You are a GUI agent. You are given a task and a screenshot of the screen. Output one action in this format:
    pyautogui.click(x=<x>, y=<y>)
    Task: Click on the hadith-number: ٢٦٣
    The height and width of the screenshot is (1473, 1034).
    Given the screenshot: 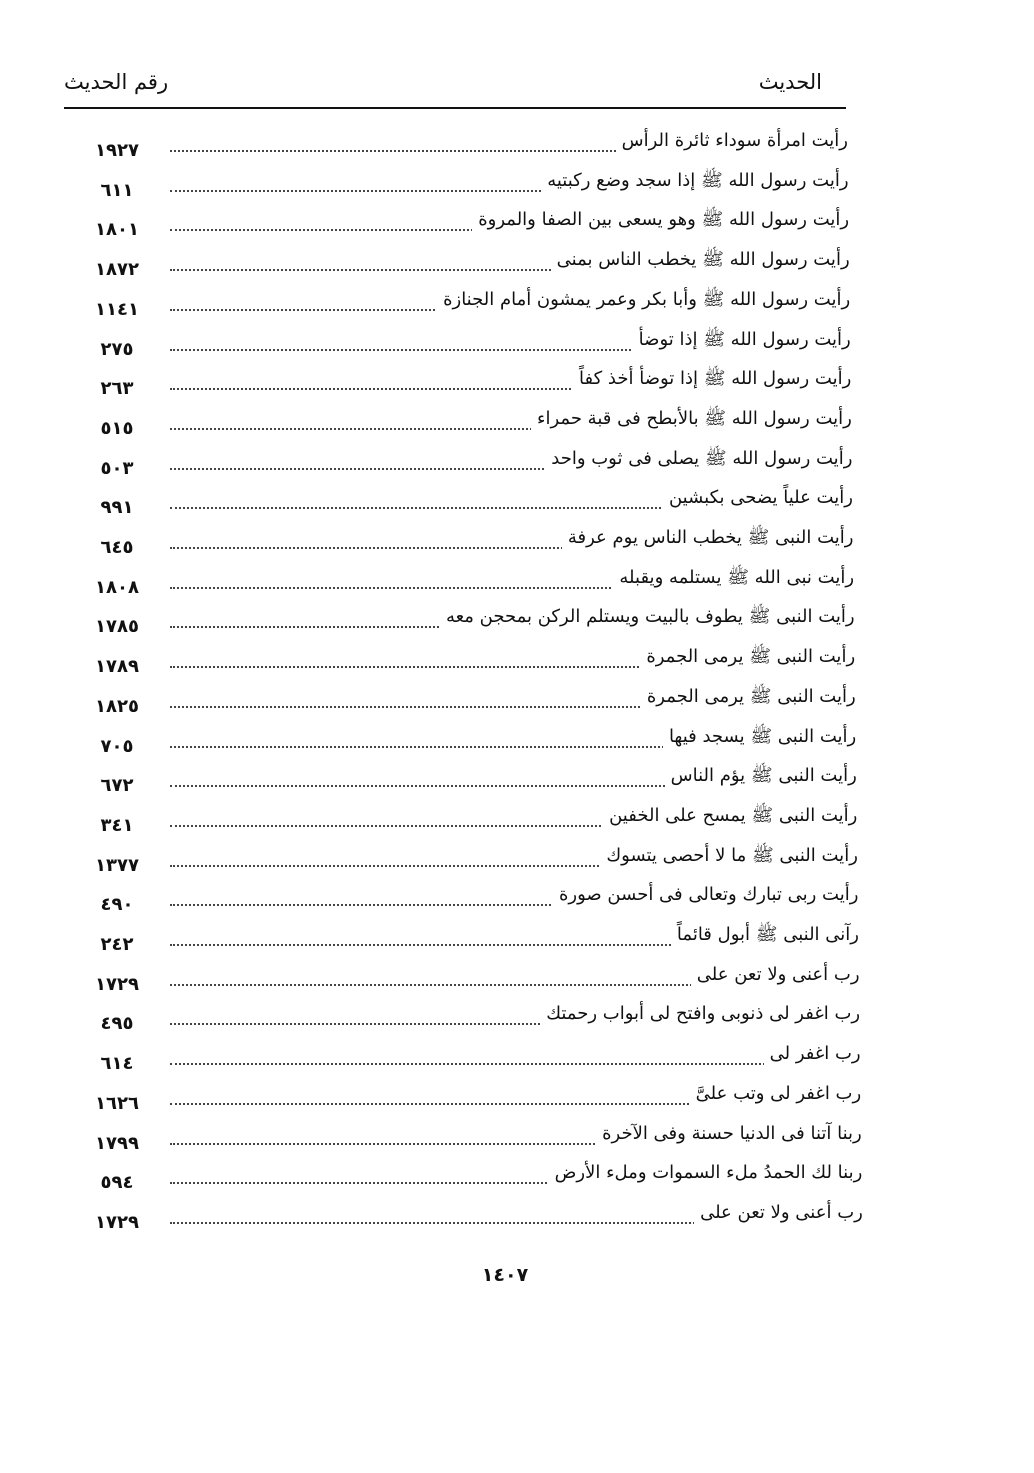 What is the action you would take?
    pyautogui.click(x=117, y=389)
    